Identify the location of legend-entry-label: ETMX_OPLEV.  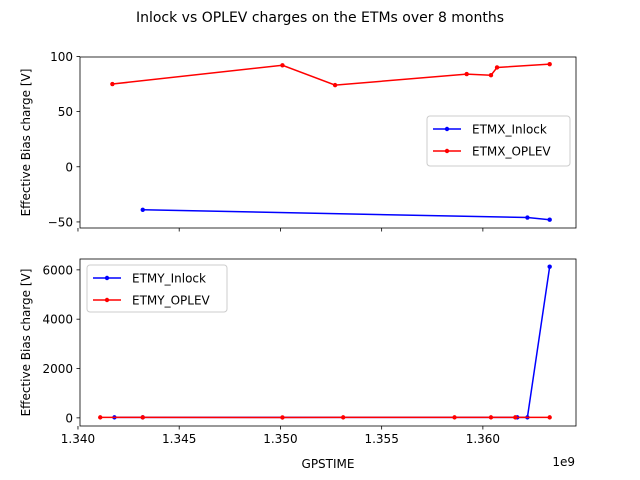
(511, 152).